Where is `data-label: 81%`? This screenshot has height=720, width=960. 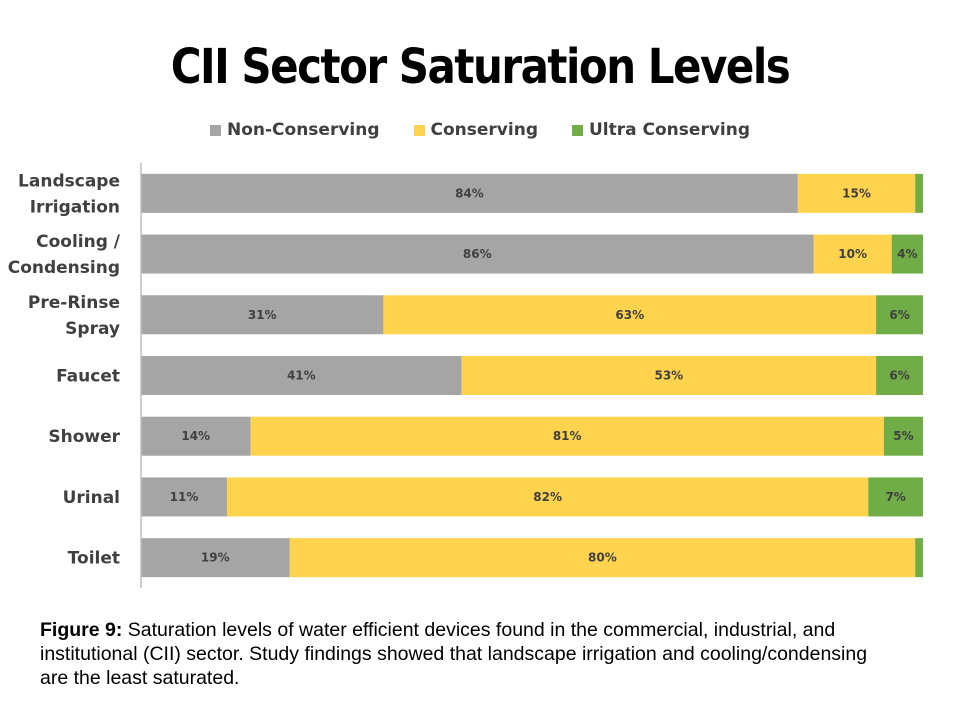
data-label: 81% is located at coordinates (567, 436).